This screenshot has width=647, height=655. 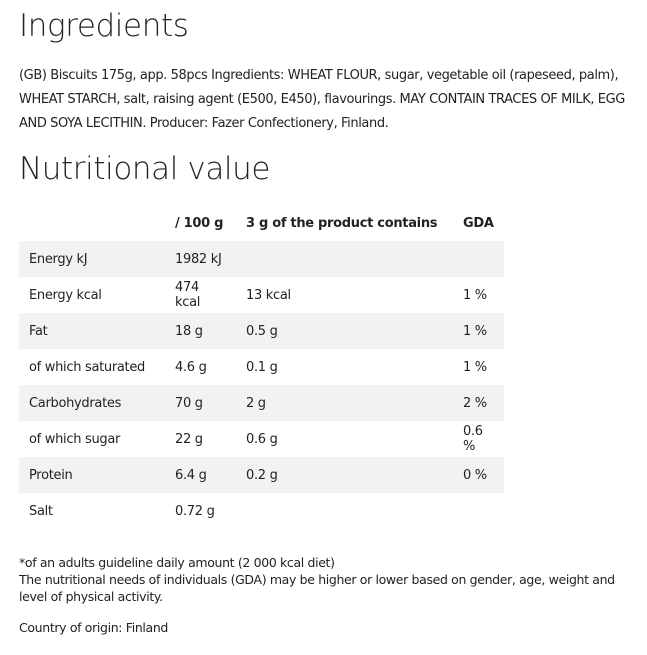 What do you see at coordinates (478, 223) in the screenshot?
I see `header-gda: GDA` at bounding box center [478, 223].